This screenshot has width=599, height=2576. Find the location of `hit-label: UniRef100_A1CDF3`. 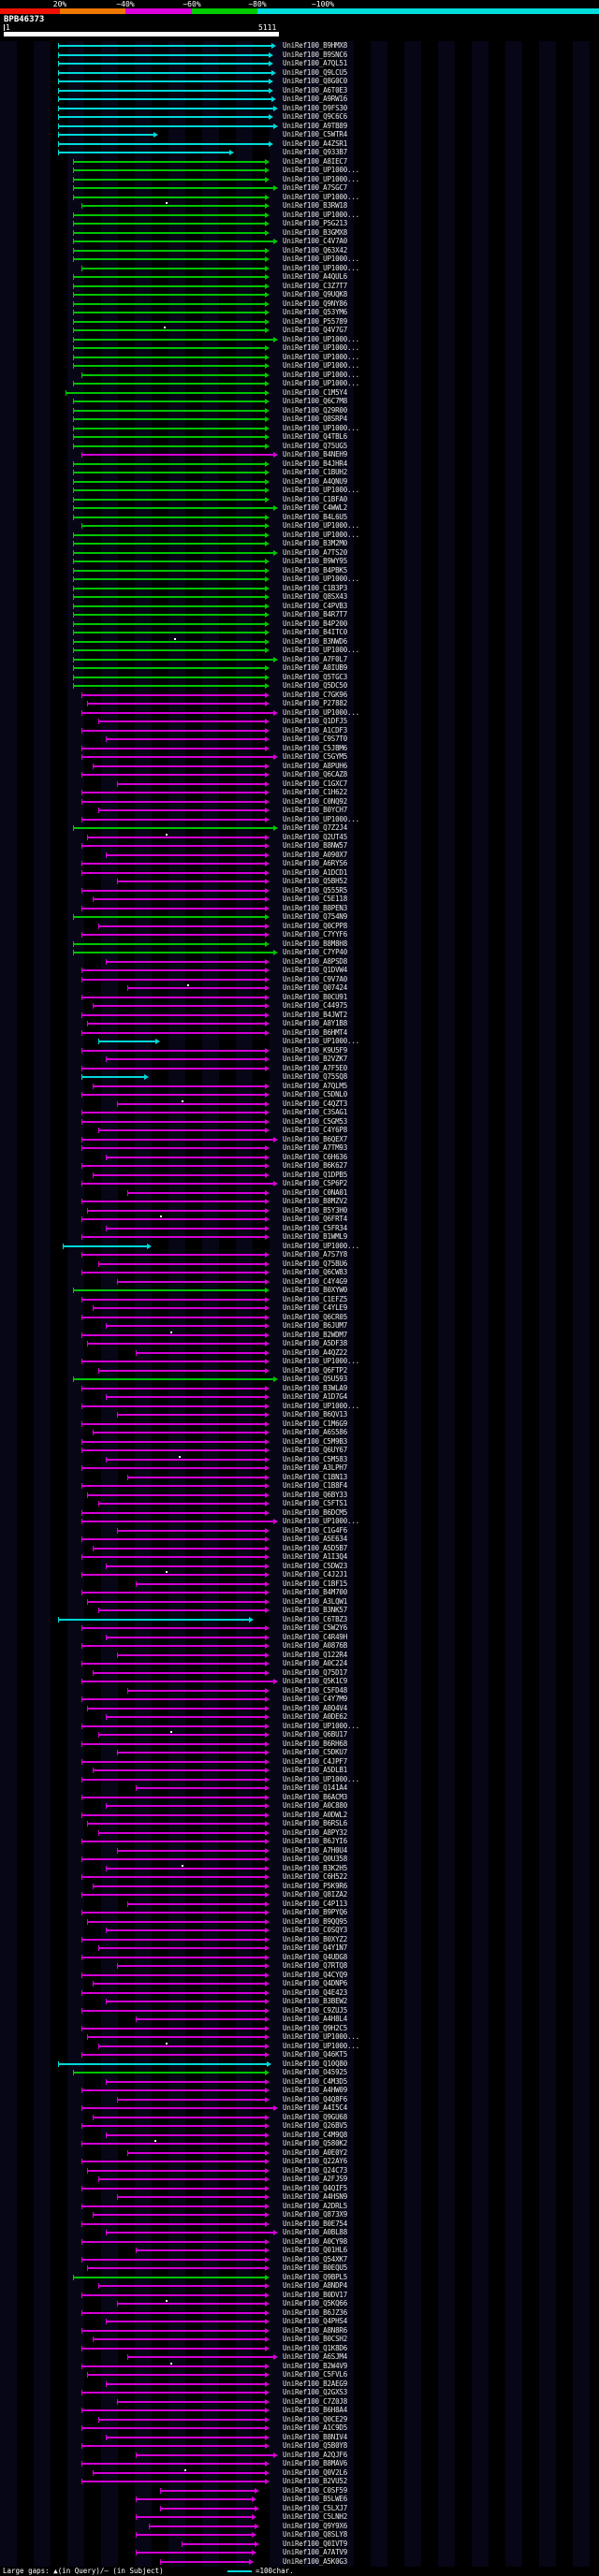

hit-label: UniRef100_A1CDF3 is located at coordinates (315, 730).